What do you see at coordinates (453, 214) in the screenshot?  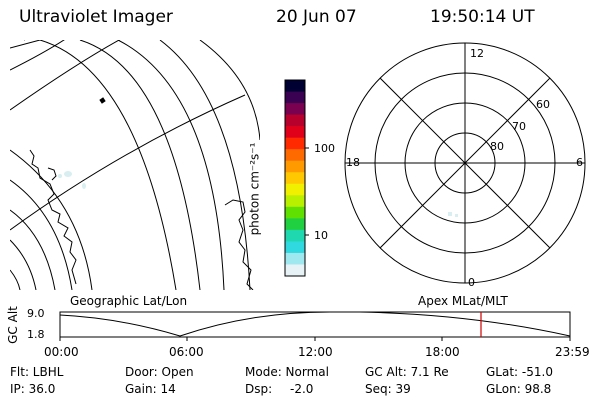 I see `polar-aurora-spots` at bounding box center [453, 214].